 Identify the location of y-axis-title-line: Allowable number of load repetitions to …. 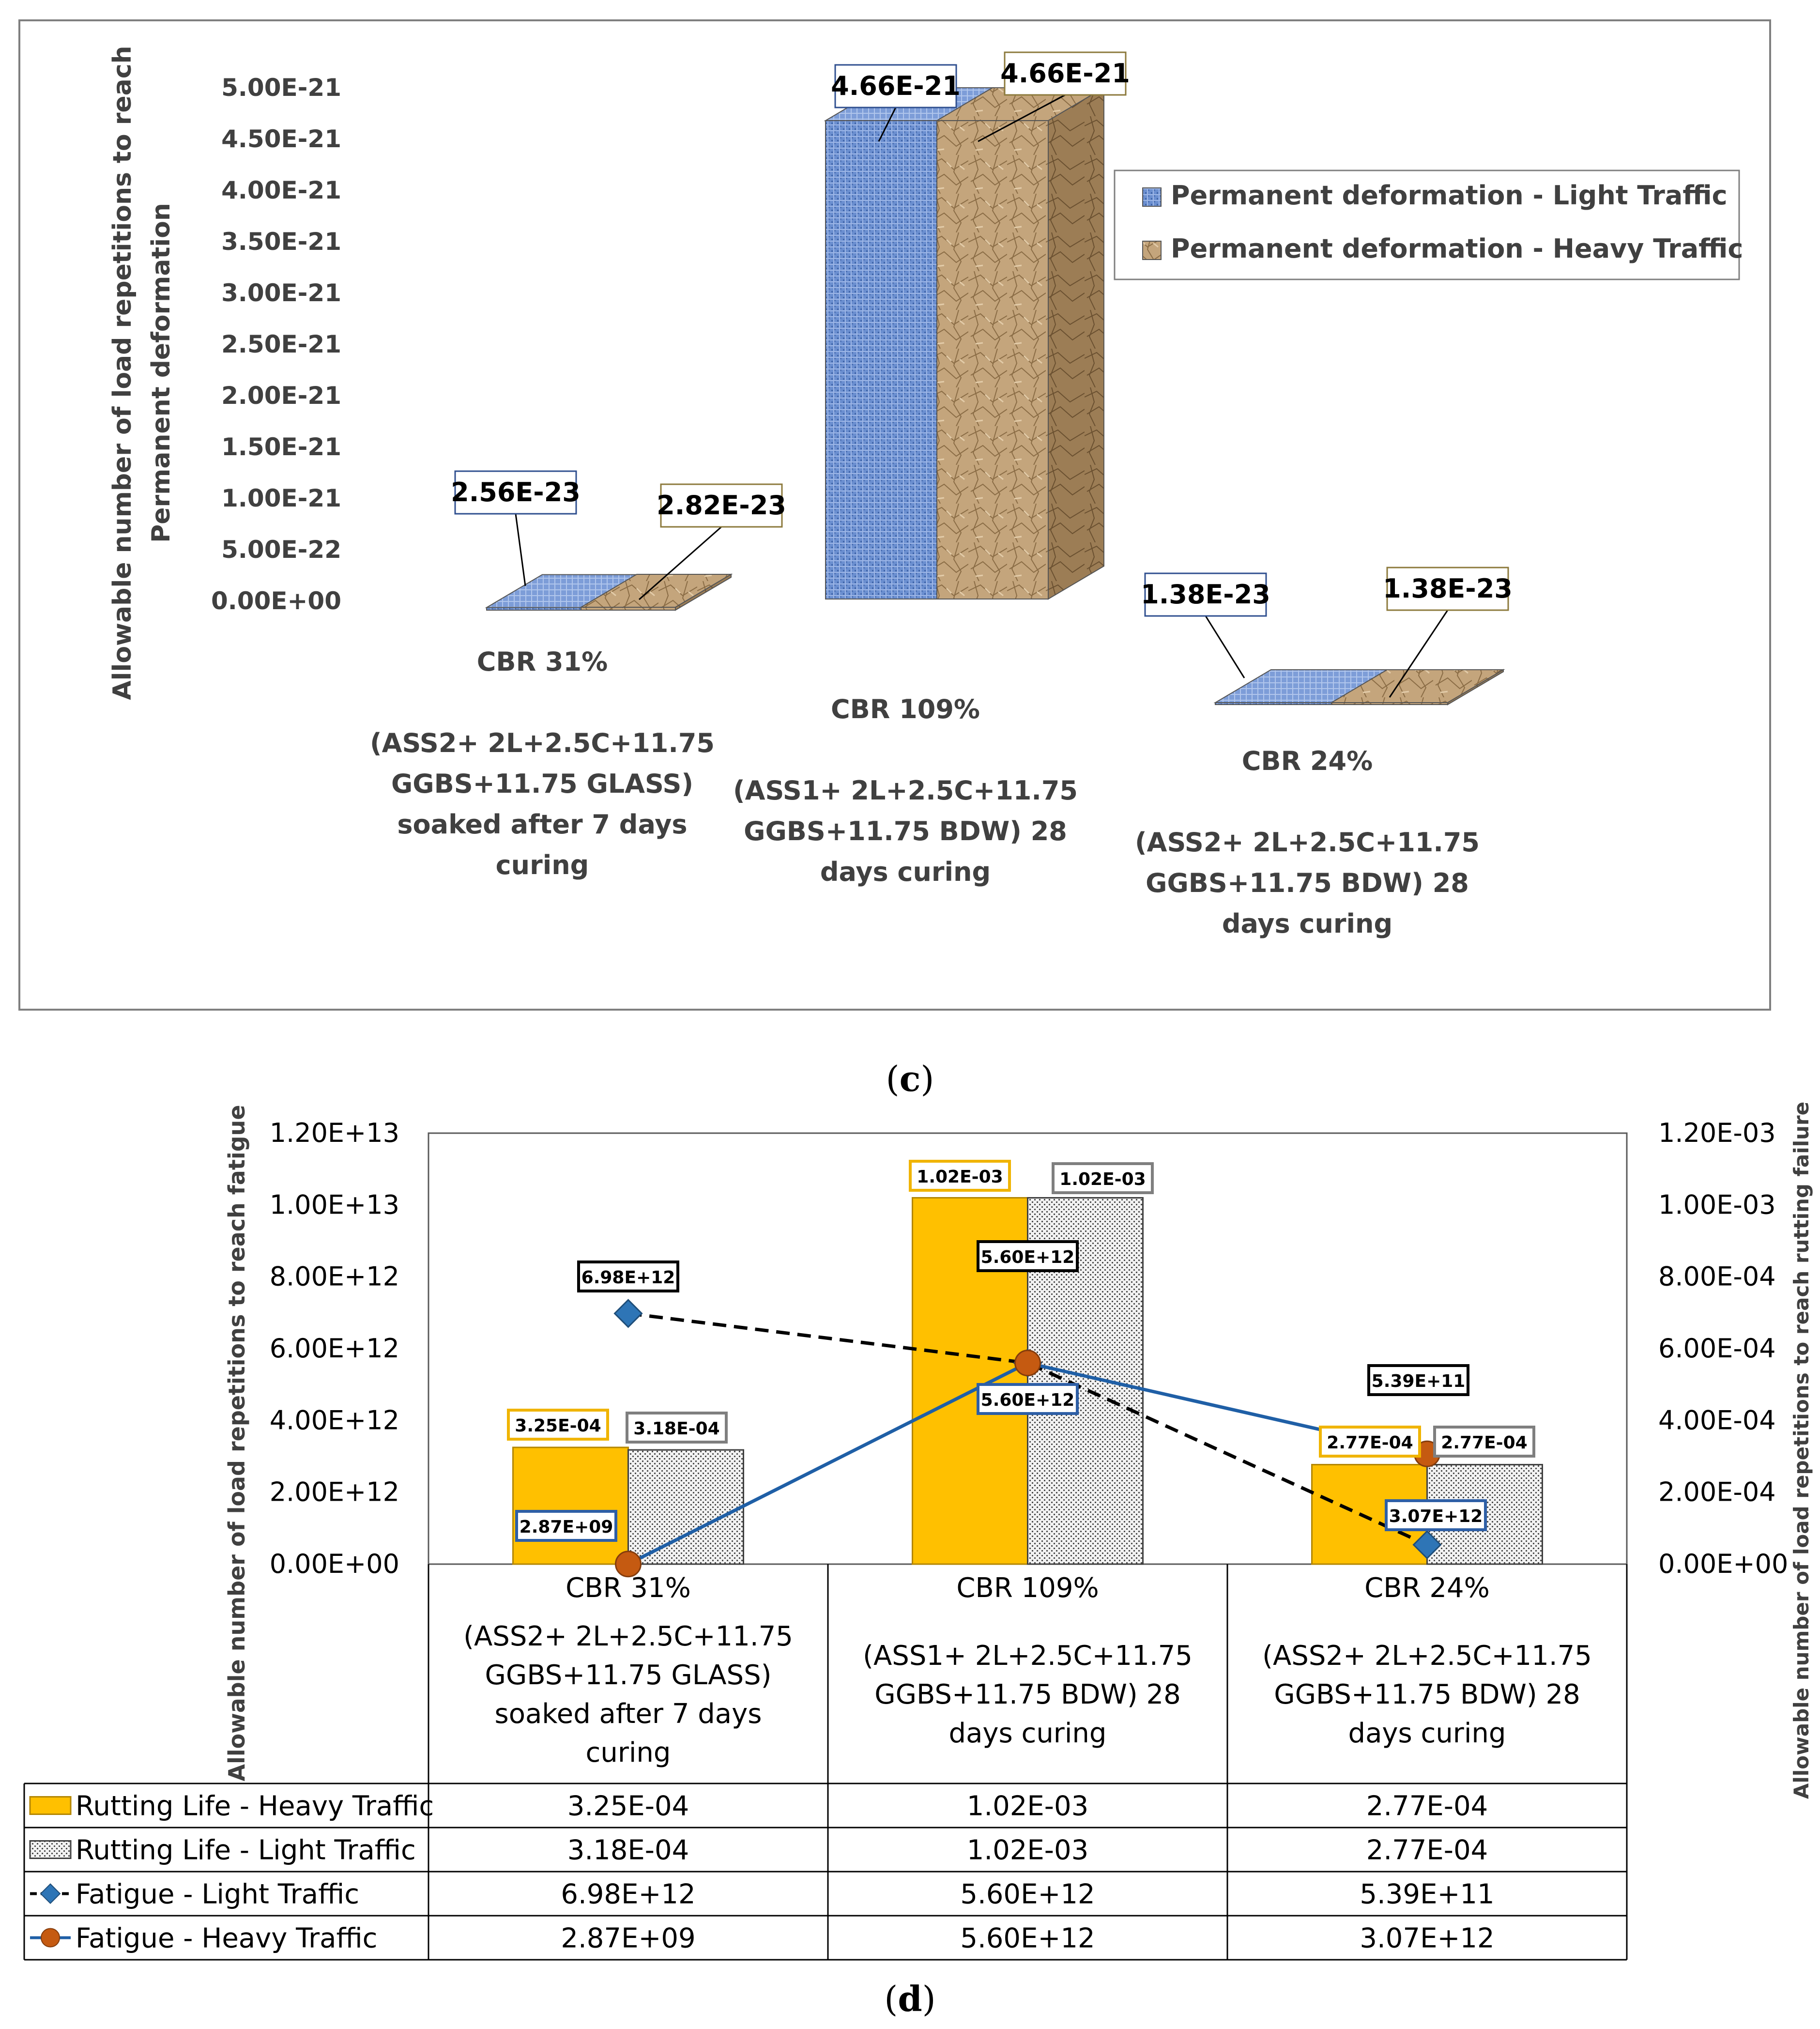
(123, 373).